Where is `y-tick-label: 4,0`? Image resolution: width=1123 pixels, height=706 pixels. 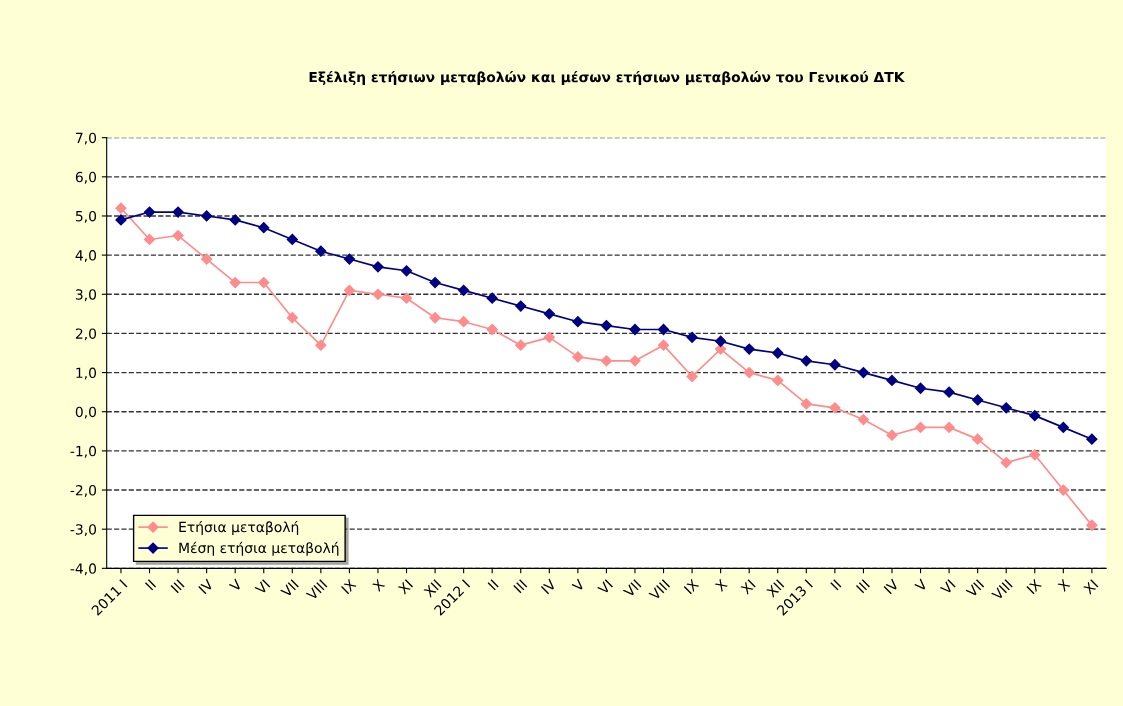 y-tick-label: 4,0 is located at coordinates (86, 256).